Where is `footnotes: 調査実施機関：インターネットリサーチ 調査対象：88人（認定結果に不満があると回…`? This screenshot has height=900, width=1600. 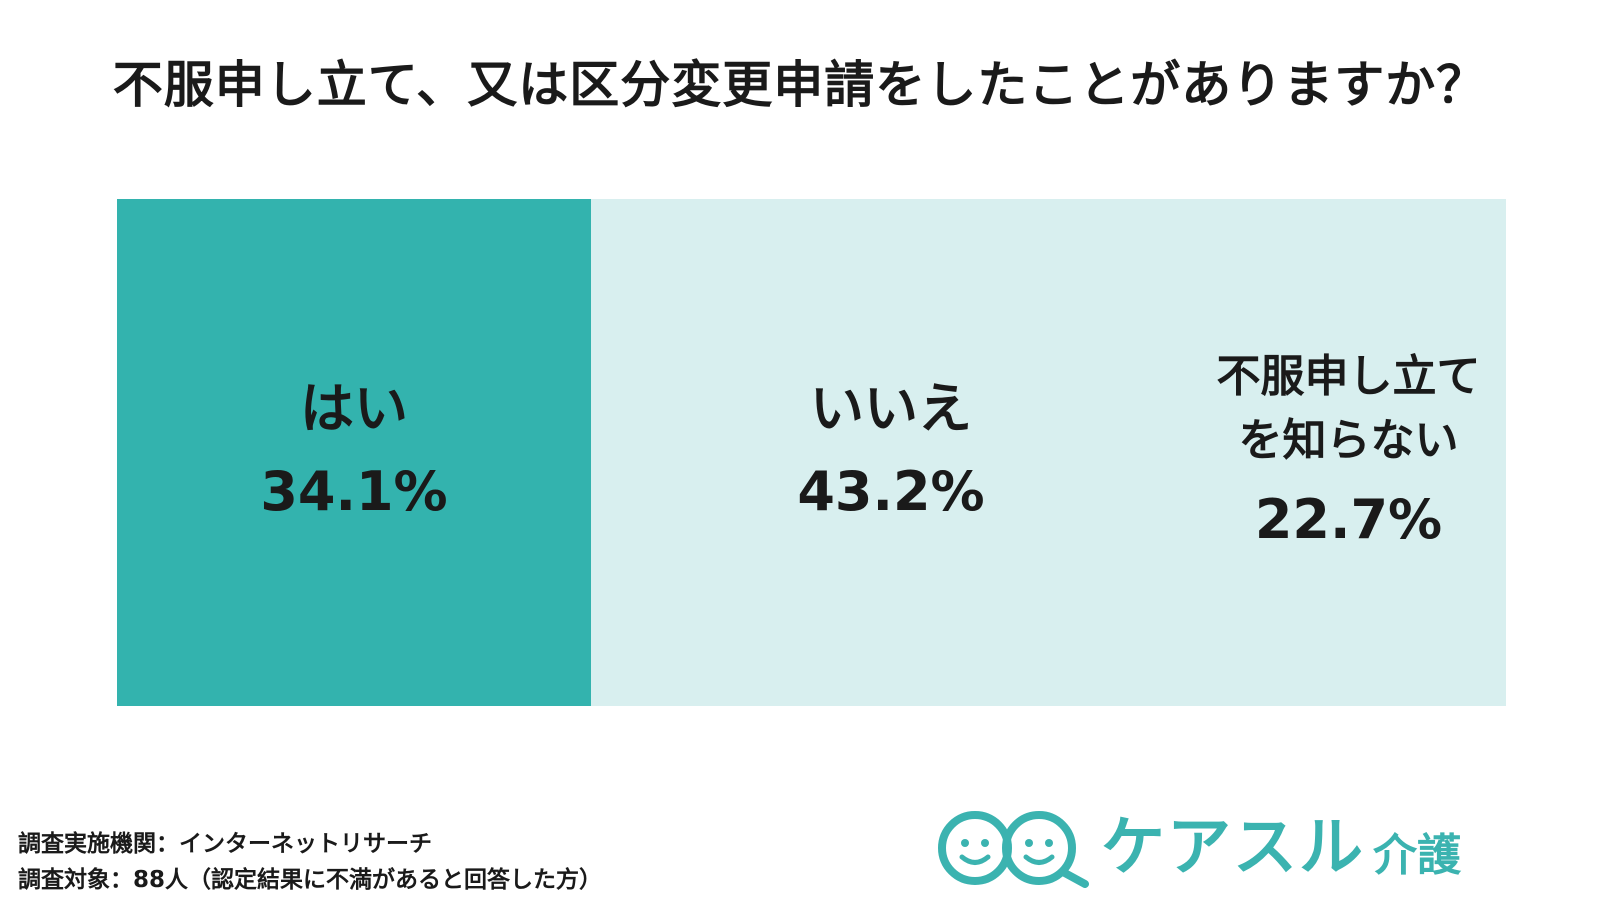
footnotes: 調査実施機関：インターネットリサーチ 調査対象：88人（認定結果に不満があると回… is located at coordinates (310, 862).